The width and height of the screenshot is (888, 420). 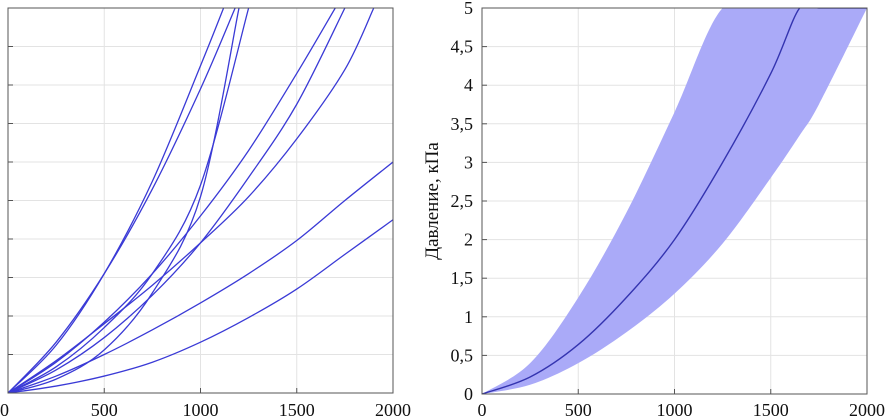 What do you see at coordinates (393, 410) in the screenshot?
I see `left-x-tick-label: 2000` at bounding box center [393, 410].